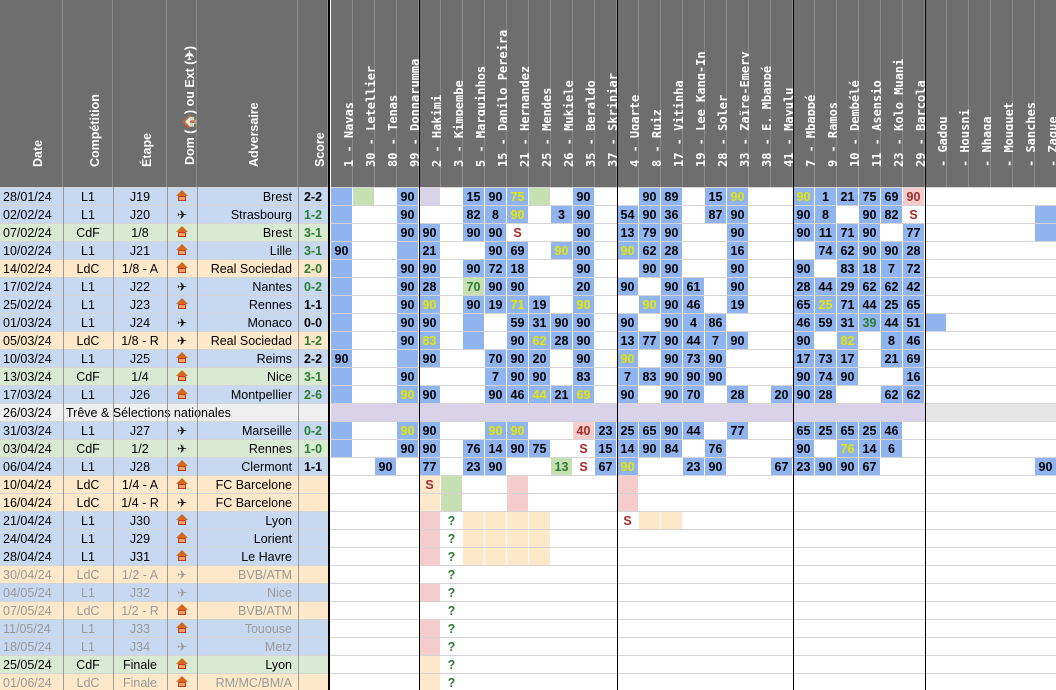 This screenshot has width=1056, height=690. Describe the element at coordinates (870, 269) in the screenshot. I see `minutes-cell: 18` at that location.